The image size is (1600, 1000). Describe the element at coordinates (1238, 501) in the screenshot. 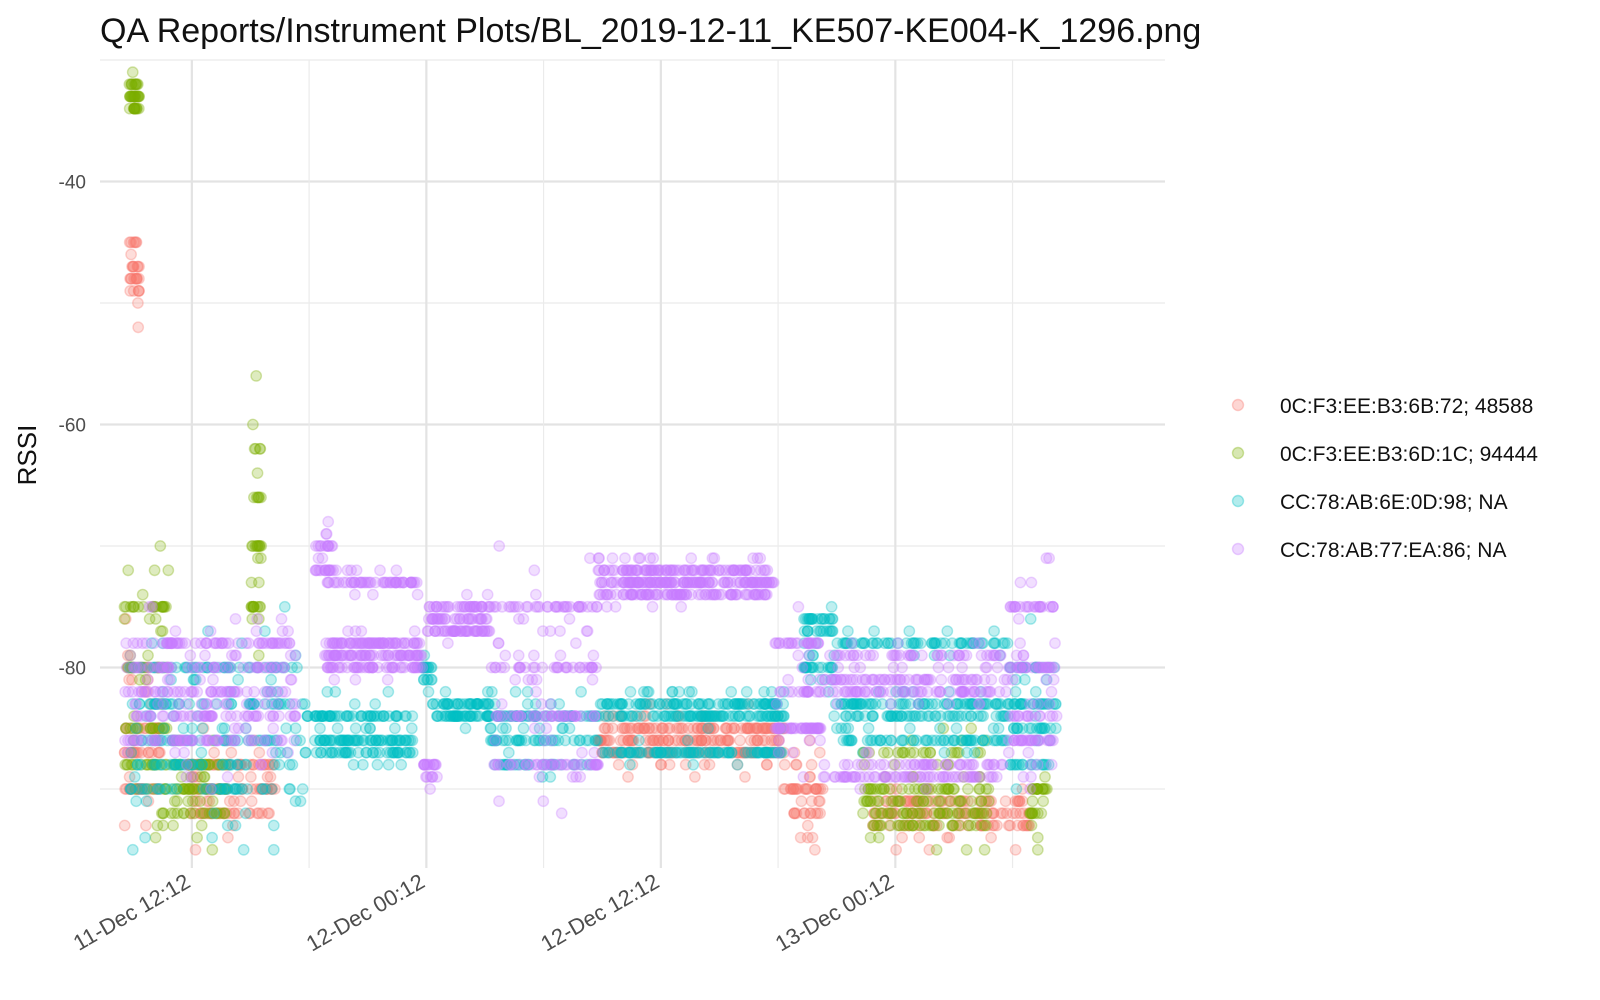

I see `legend-swatch` at that location.